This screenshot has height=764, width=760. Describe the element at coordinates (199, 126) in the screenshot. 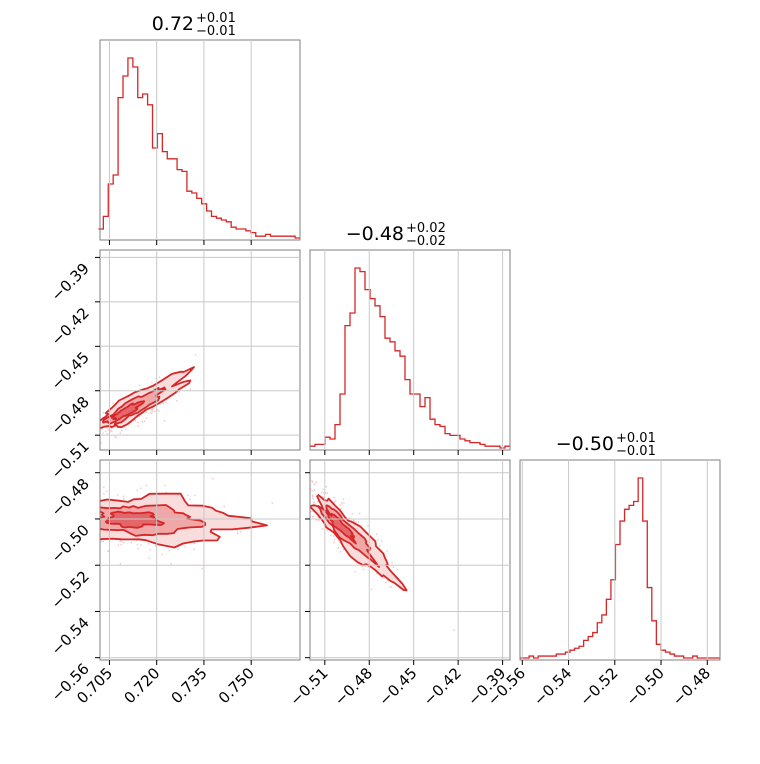

I see `histogram-panel-0: 0.72 +0.01−0.01` at that location.